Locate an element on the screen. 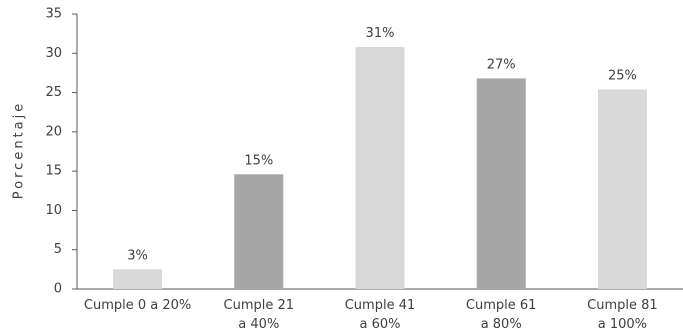 Image resolution: width=683 pixels, height=336 pixels. y-axis-label: Porcentaje is located at coordinates (19, 150).